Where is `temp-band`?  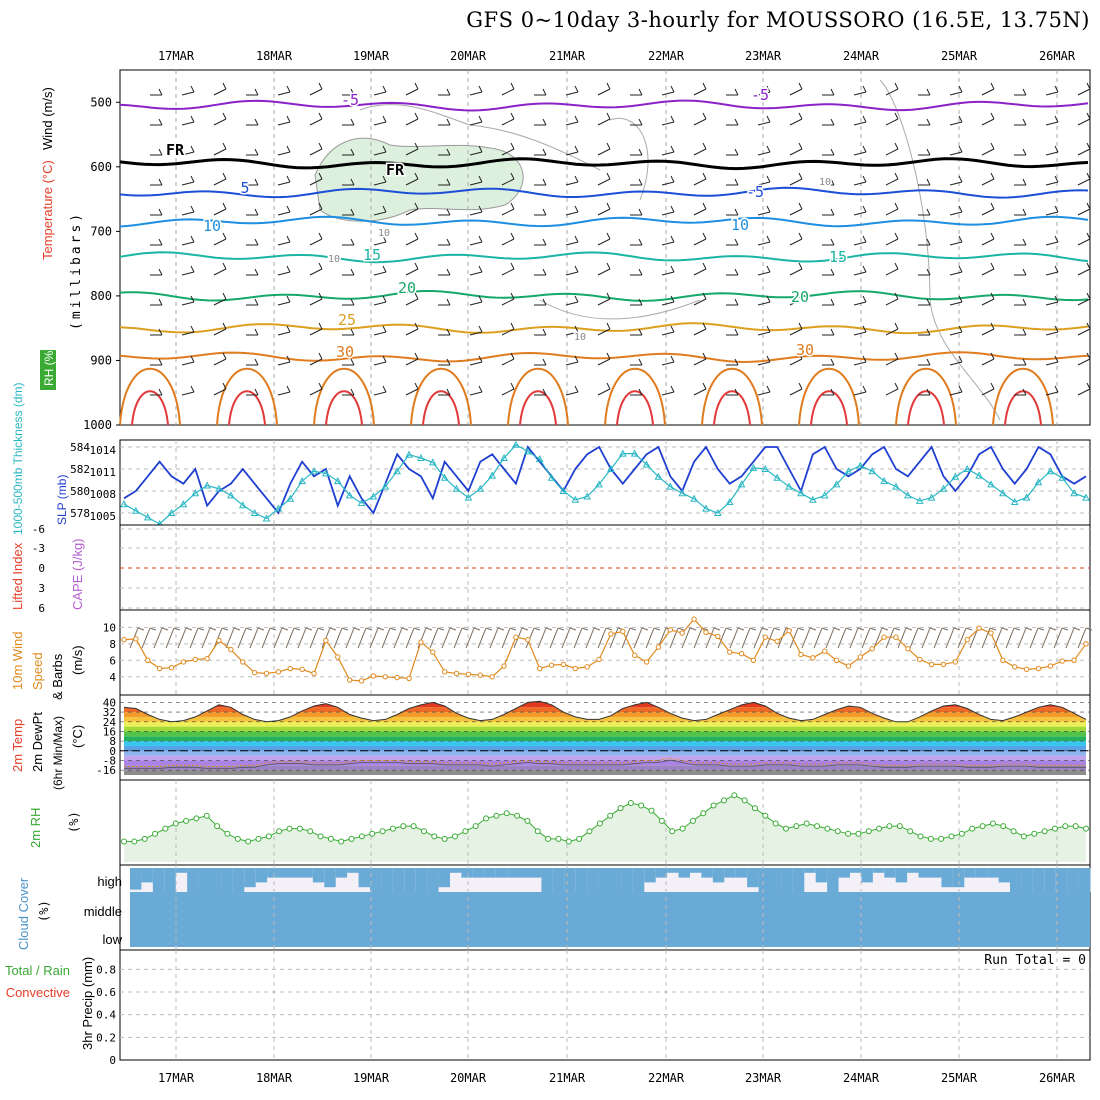
temp-band is located at coordinates (605, 719).